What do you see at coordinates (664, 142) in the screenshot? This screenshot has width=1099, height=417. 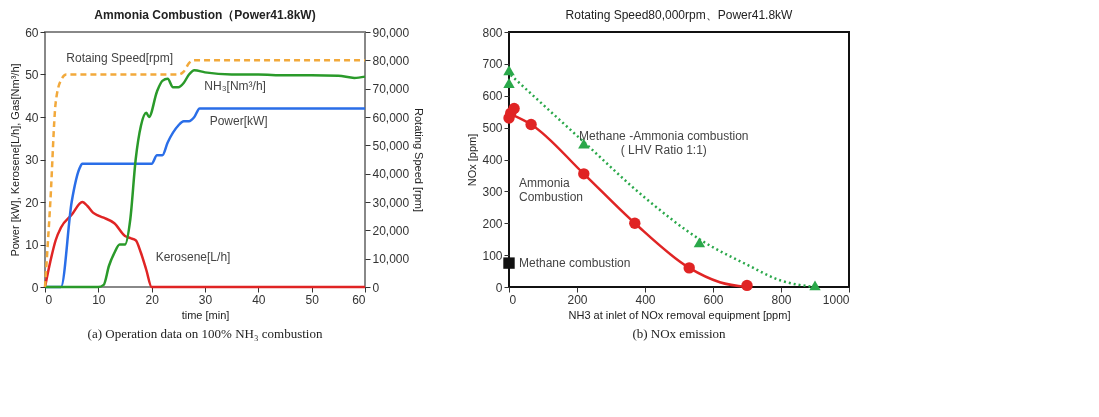 I see `series-label: Methane -Ammonia combustion ( LHV Ratio 1:1)` at bounding box center [664, 142].